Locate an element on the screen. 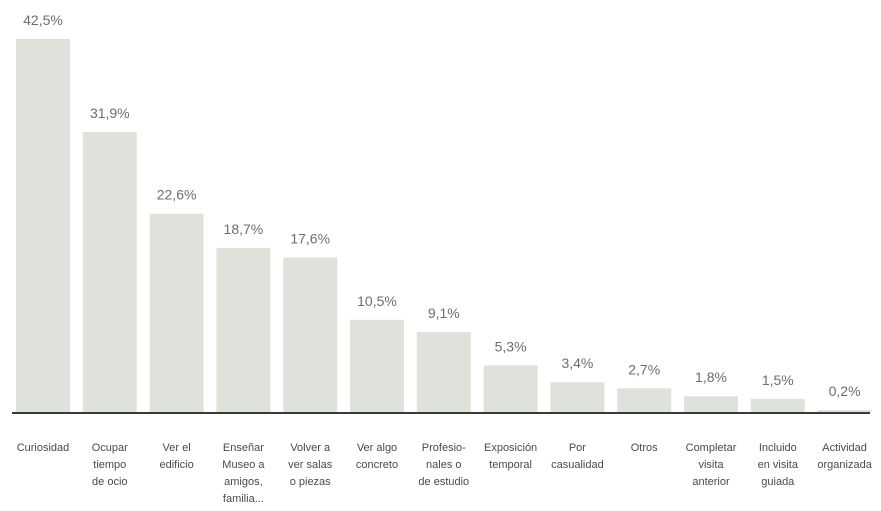  category-label-4: Volver a ver salas o piezas is located at coordinates (310, 465).